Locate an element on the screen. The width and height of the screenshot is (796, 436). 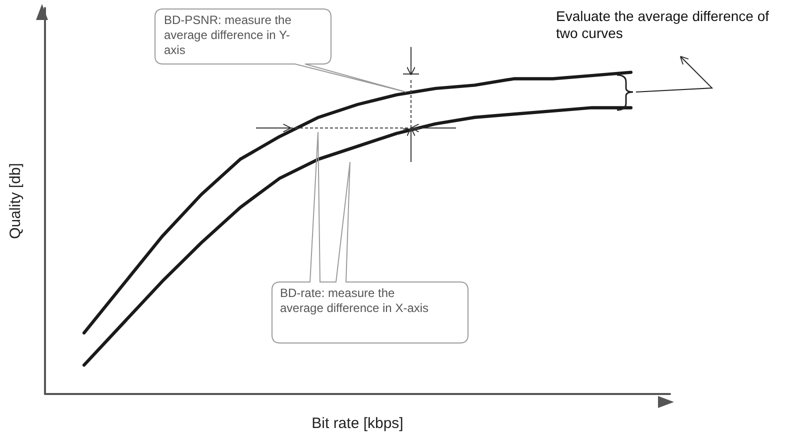
text: BD-PSNR: measure the average difference in Y-axis is located at coordinates (227, 35).